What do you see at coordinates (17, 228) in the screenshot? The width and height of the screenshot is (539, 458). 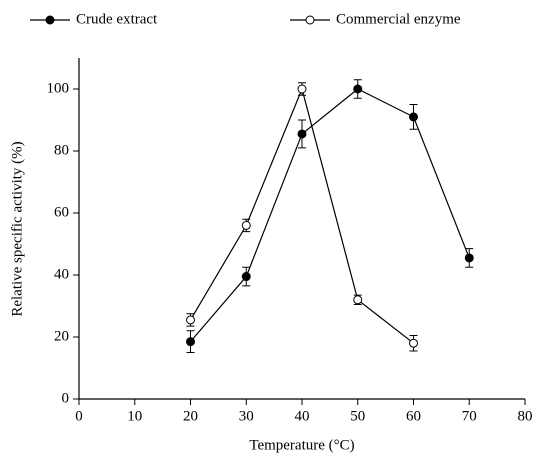 I see `y-axis-label: Relative specific activity (%)` at bounding box center [17, 228].